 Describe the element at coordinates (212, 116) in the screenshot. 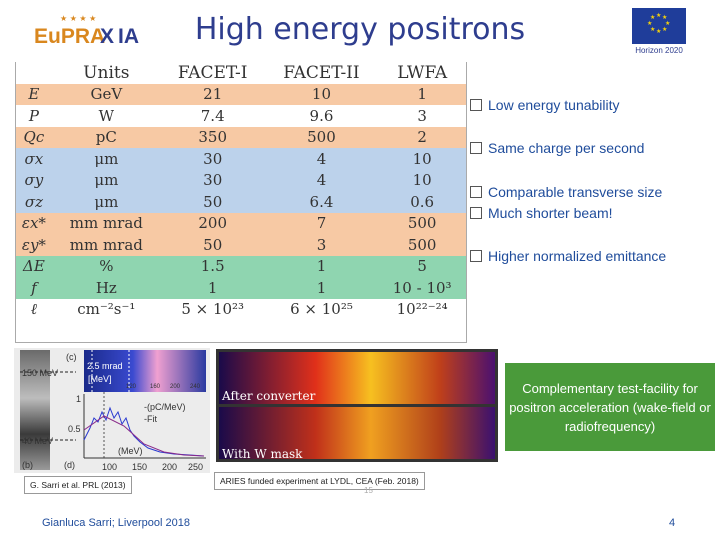

I see `table-cell: 7.4` at that location.